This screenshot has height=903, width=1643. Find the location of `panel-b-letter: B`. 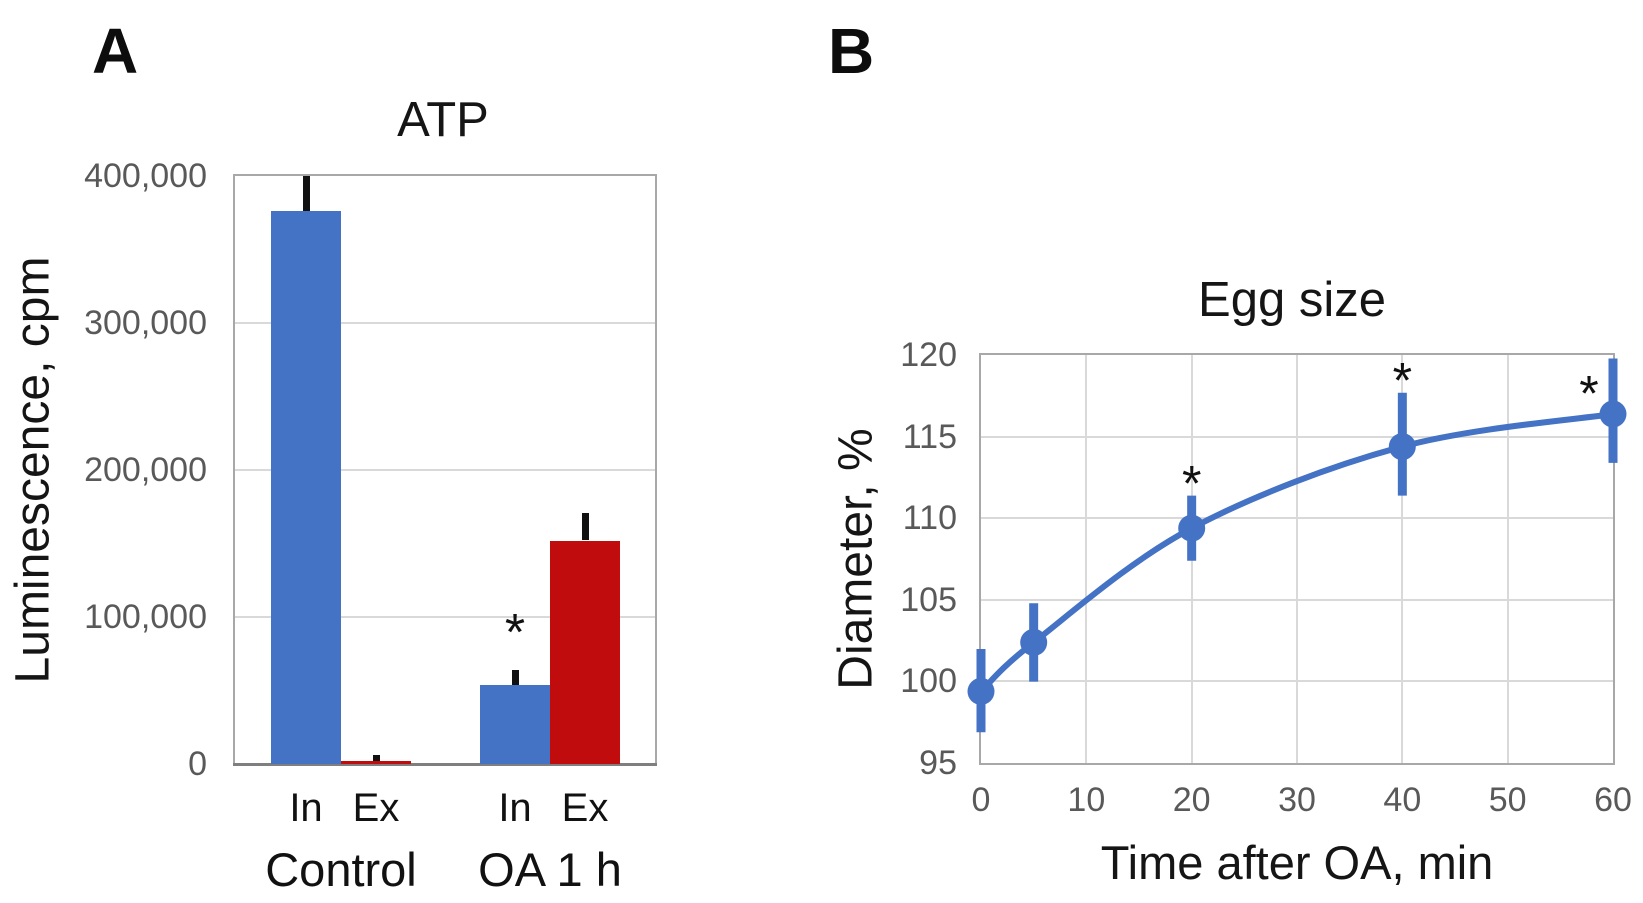

panel-b-letter: B is located at coordinates (852, 51).